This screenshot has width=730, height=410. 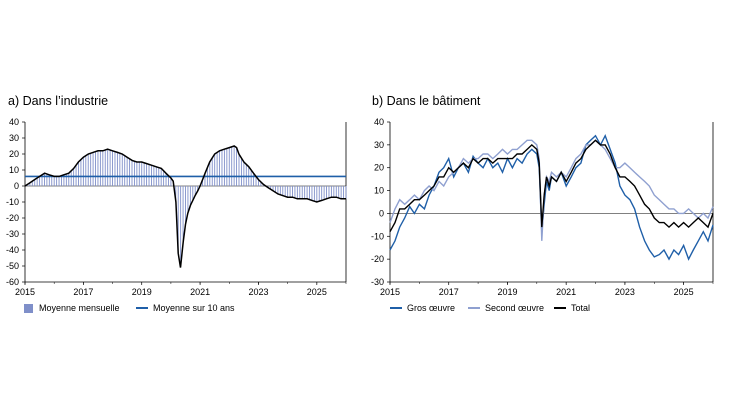 I want to click on legend-b-gros-label: Gros œuvre, so click(x=431, y=308).